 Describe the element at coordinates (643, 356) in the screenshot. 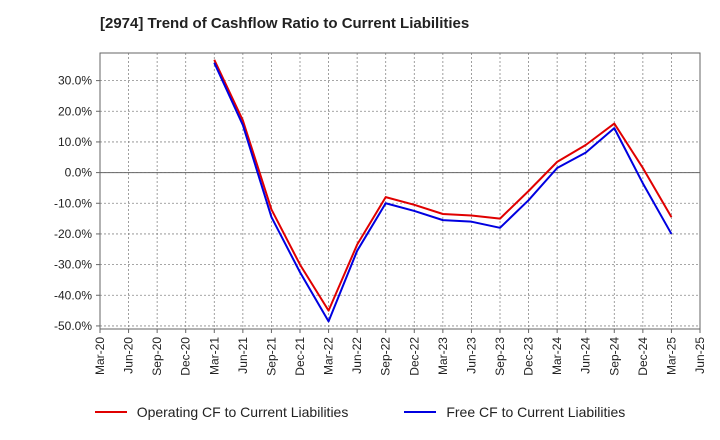

I see `x-tick-label: Dec-24` at that location.